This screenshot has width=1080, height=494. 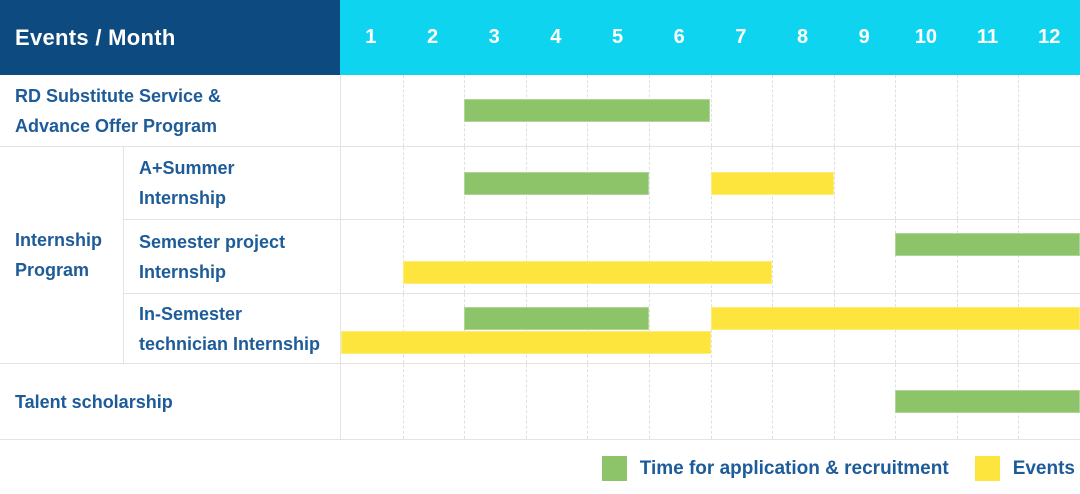 What do you see at coordinates (170, 37) in the screenshot?
I see `table-header-title: Events / Month` at bounding box center [170, 37].